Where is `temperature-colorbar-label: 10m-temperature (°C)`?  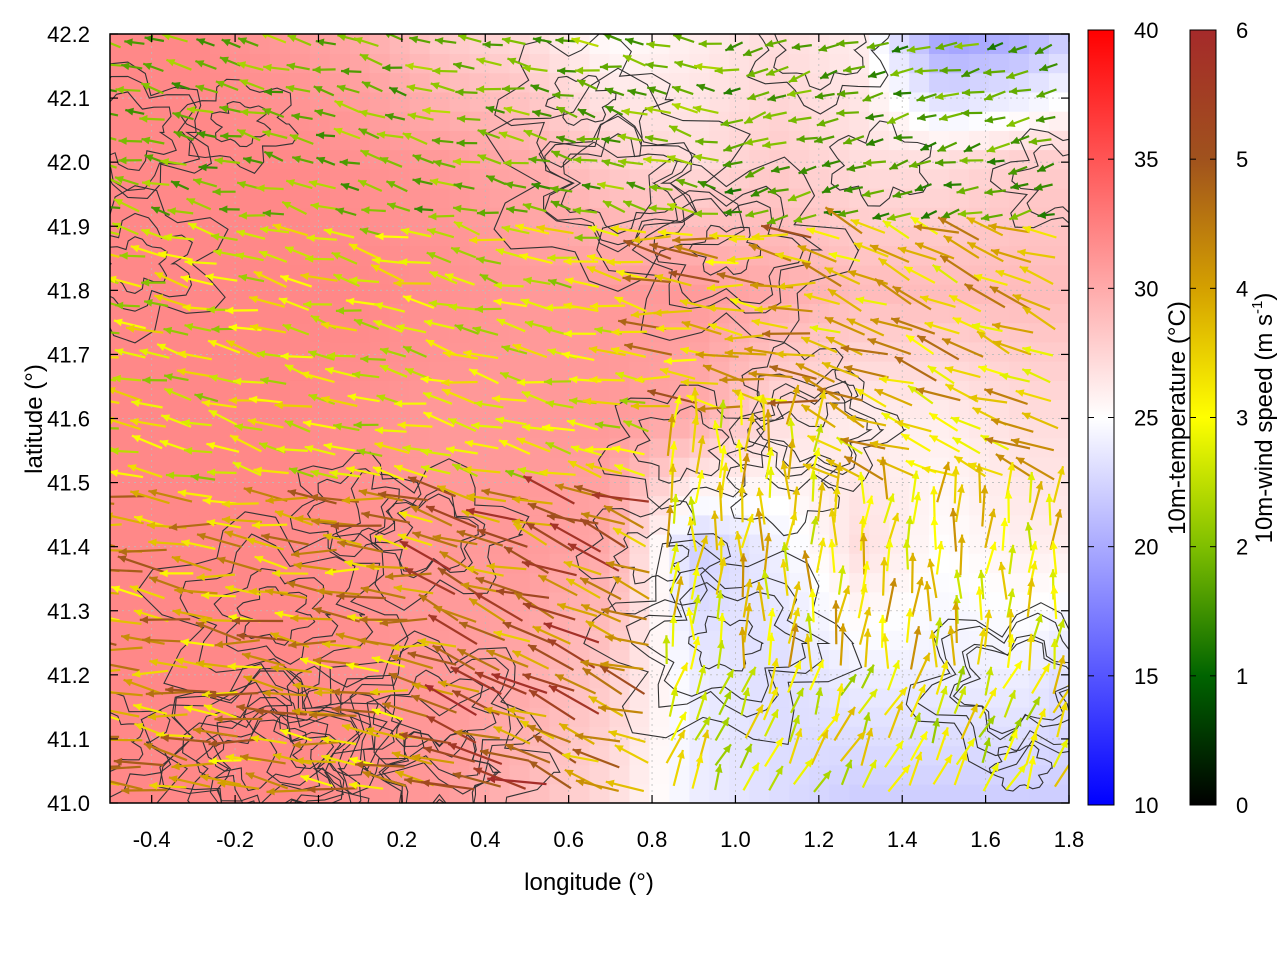 temperature-colorbar-label: 10m-temperature (°C) is located at coordinates (1177, 418).